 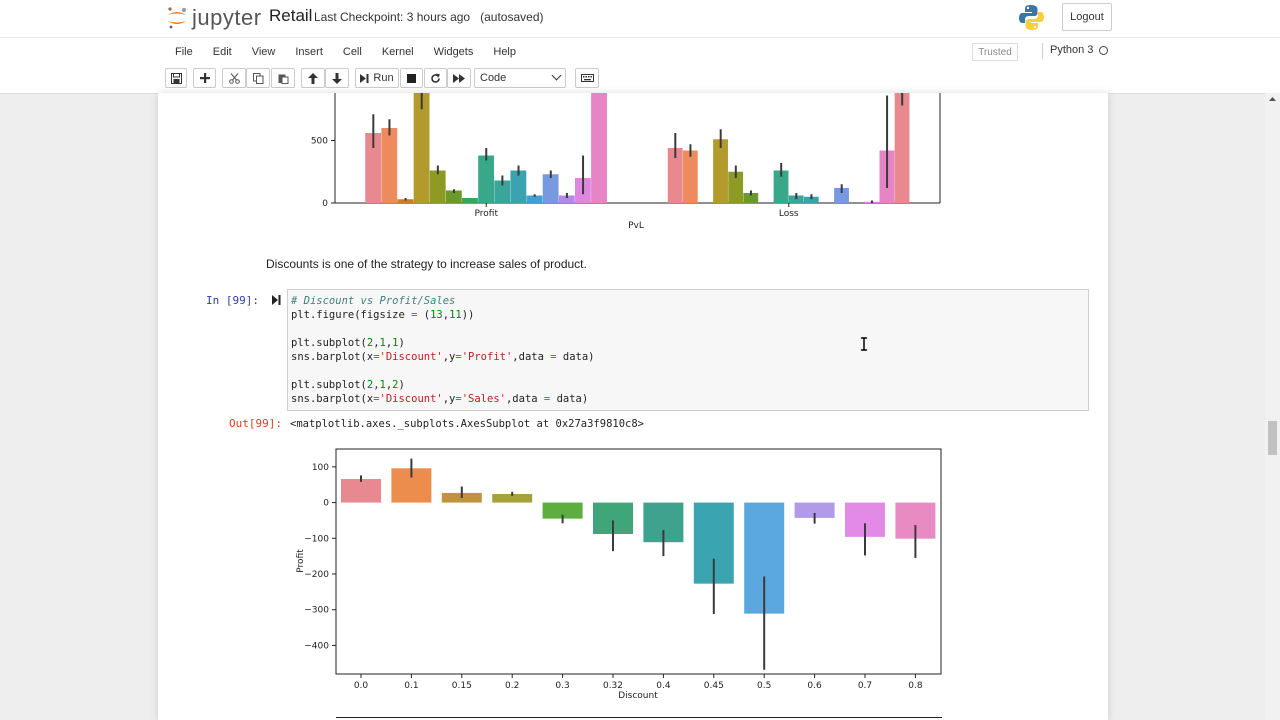 I want to click on profit-ytick-label: −100, so click(x=316, y=539).